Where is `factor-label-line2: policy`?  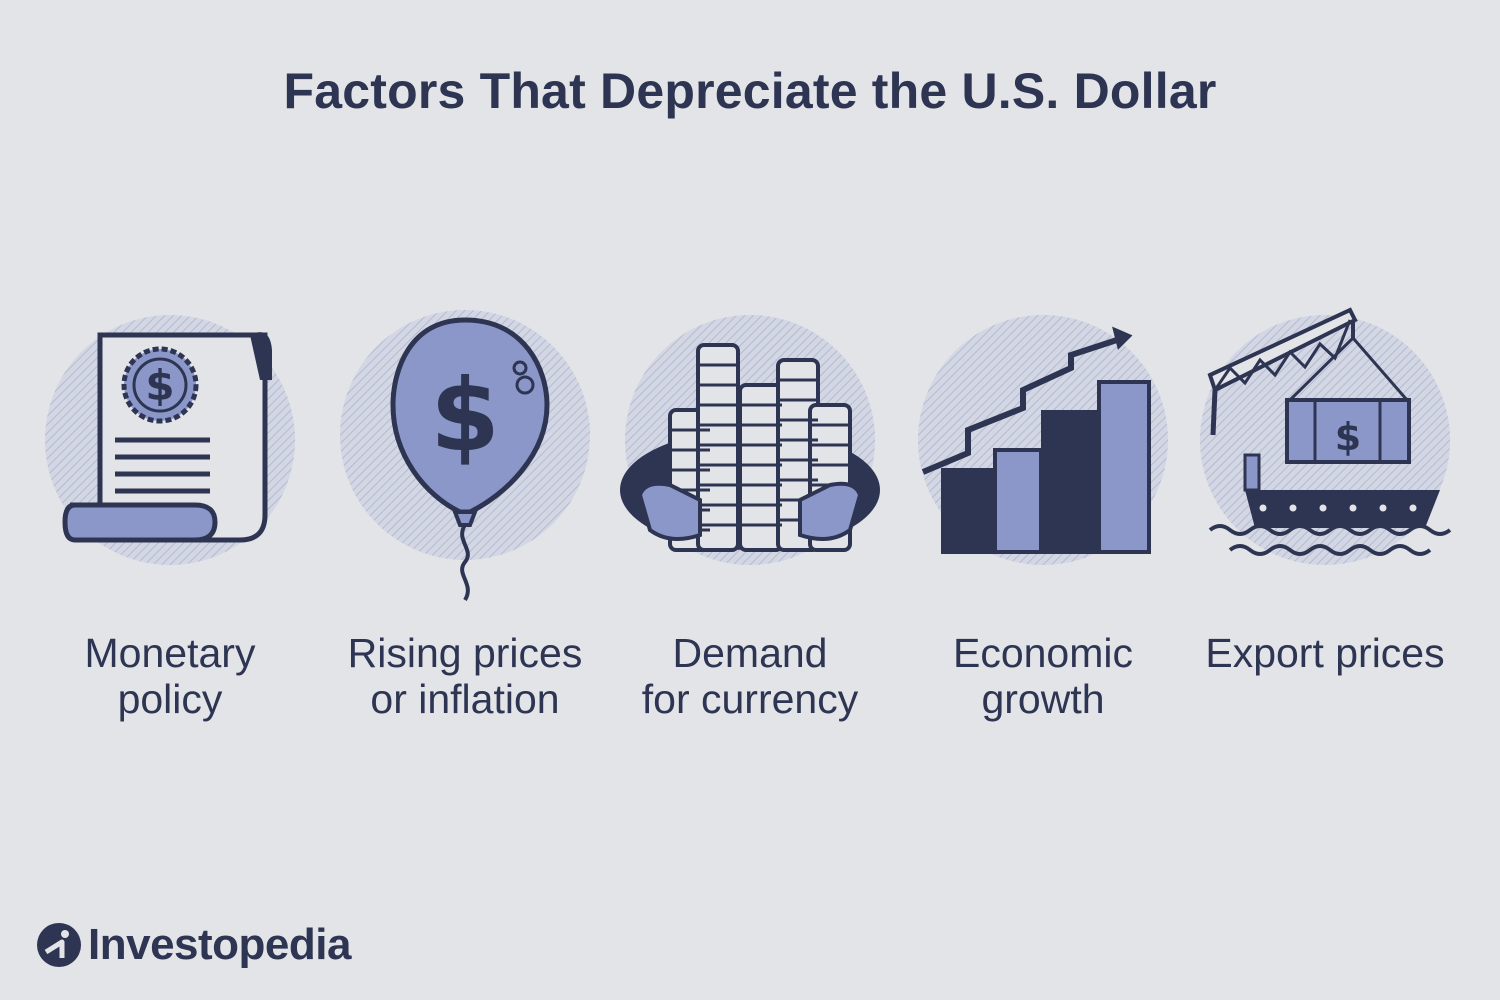
factor-label-line2: policy is located at coordinates (170, 699).